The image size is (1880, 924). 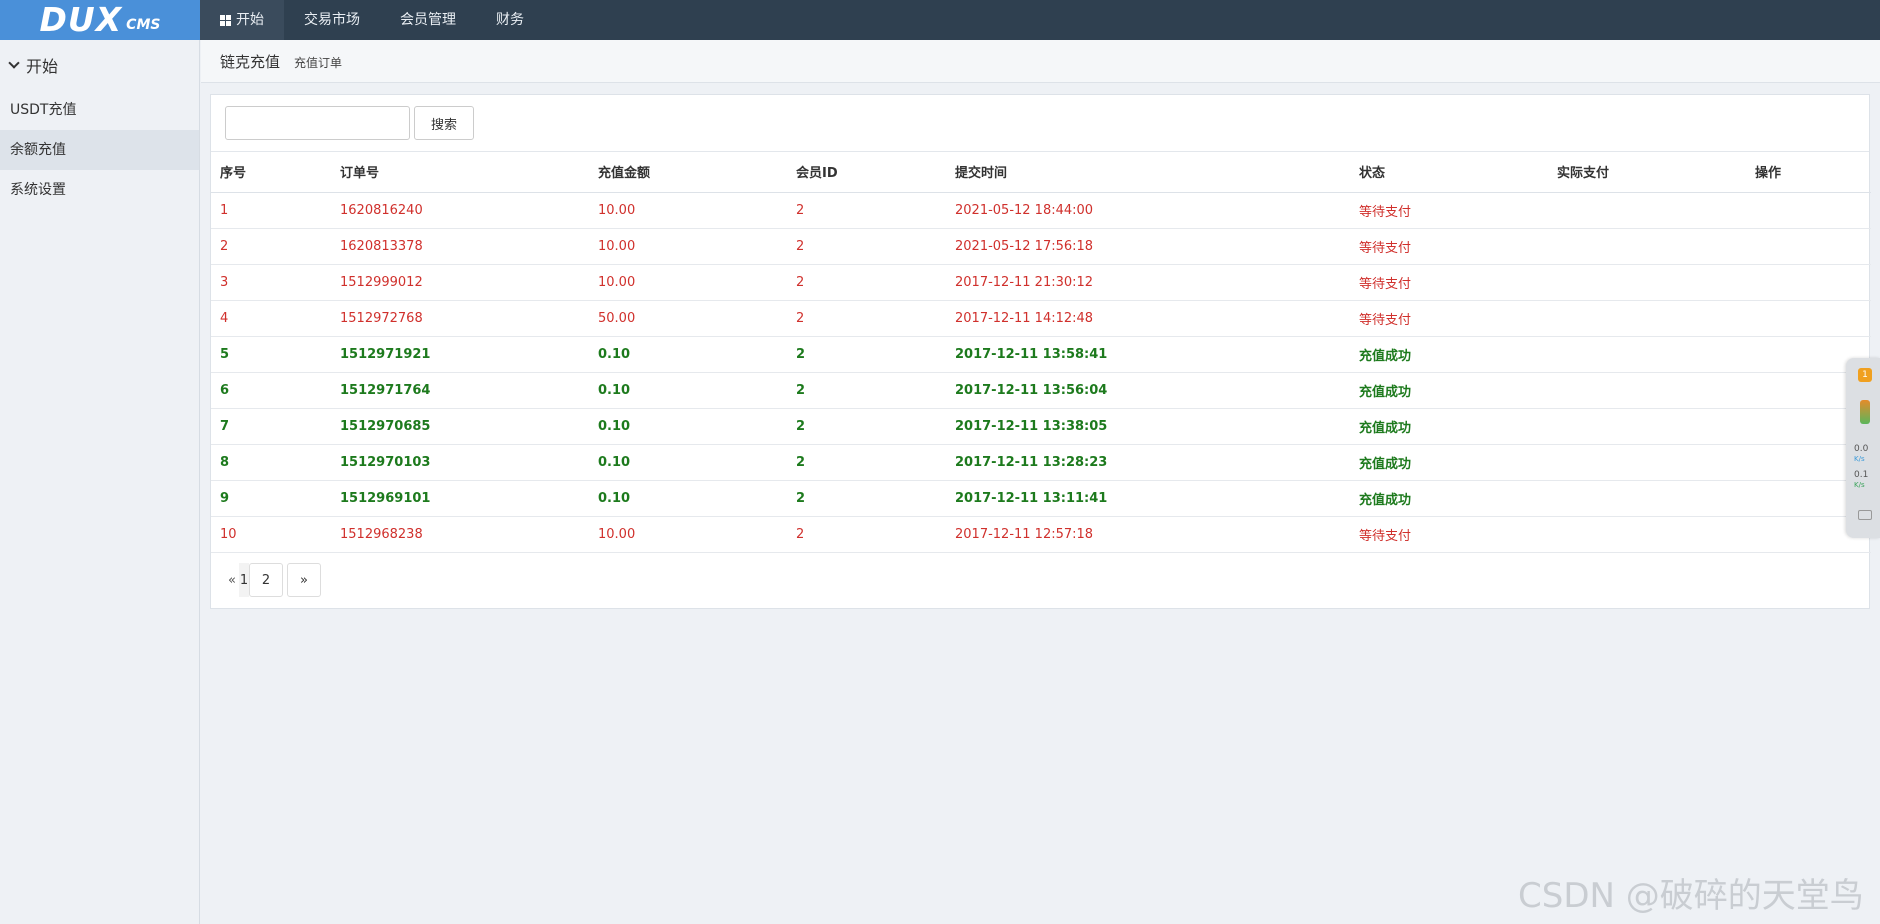 What do you see at coordinates (271, 282) in the screenshot?
I see `cell-index: 3` at bounding box center [271, 282].